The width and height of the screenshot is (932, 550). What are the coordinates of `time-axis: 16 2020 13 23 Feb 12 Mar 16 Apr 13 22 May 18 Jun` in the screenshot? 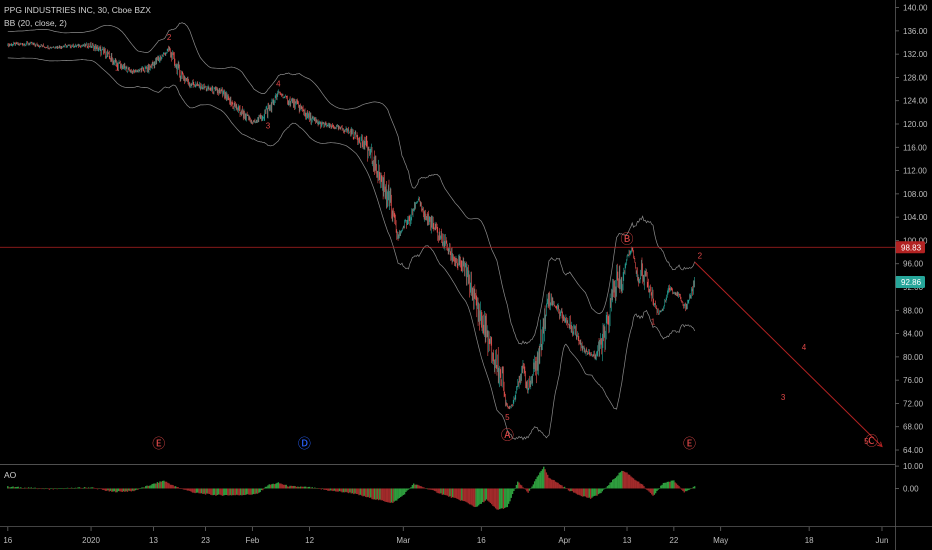 It's located at (466, 536).